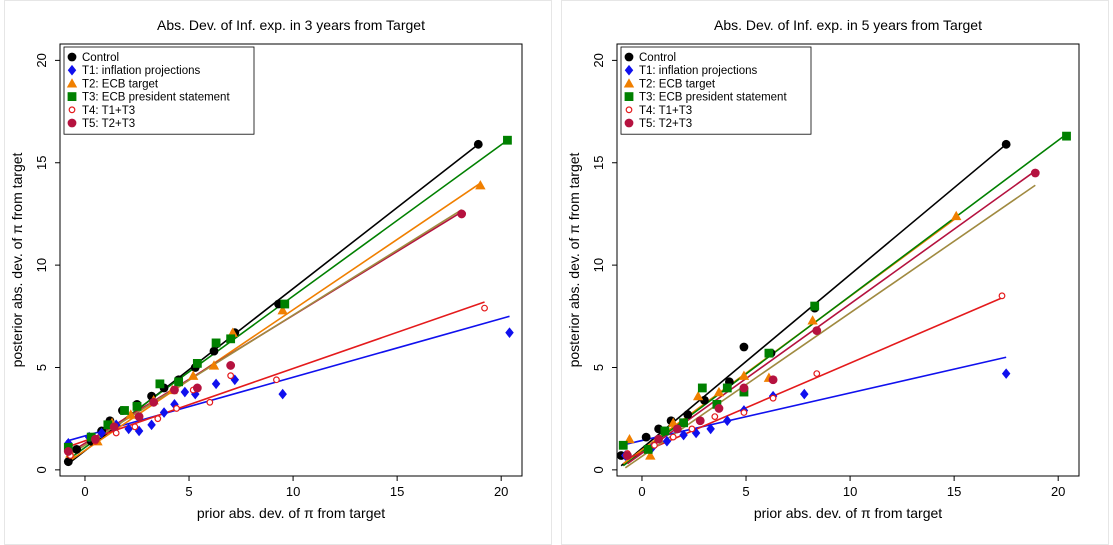 This screenshot has height=545, width=1113. Describe the element at coordinates (598, 367) in the screenshot. I see `y-tick-label: 5` at that location.